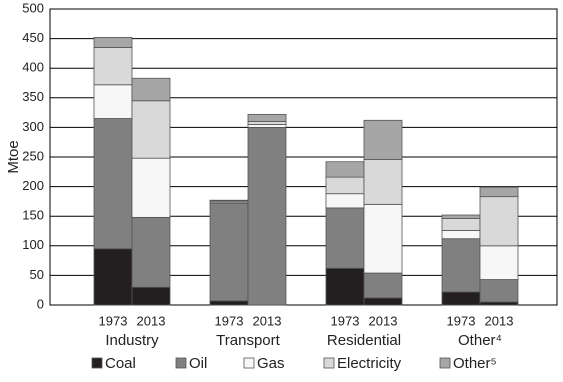 The image size is (563, 382). Describe the element at coordinates (132, 340) in the screenshot. I see `group-label: Industry` at that location.